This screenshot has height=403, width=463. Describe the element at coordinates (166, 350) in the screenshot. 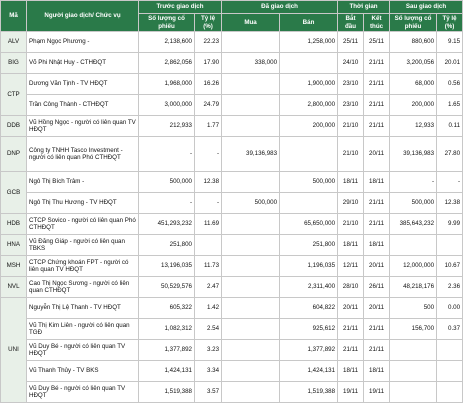

I see `qty-before: 1,377,892` at that location.